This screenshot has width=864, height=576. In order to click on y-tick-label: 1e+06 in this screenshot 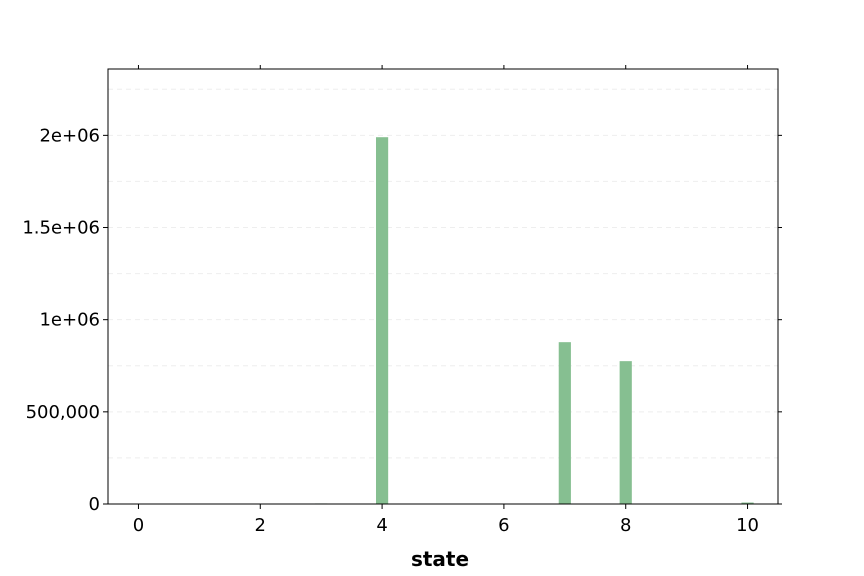, I will do `click(69, 320)`.